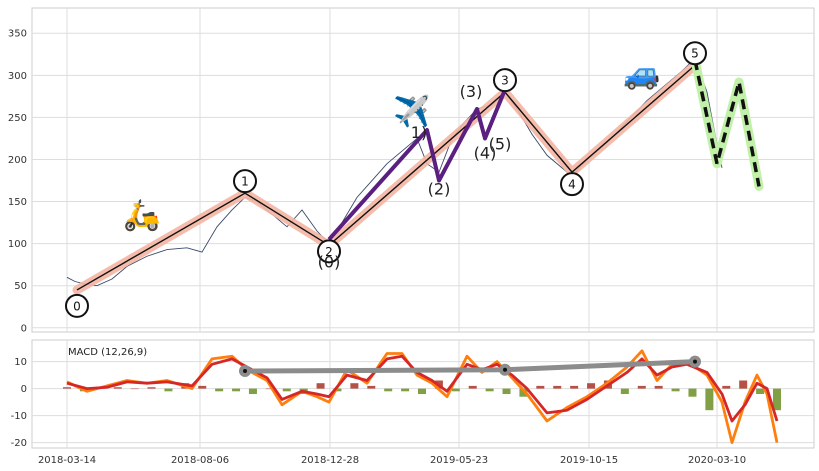 The height and width of the screenshot is (471, 819). Describe the element at coordinates (17, 244) in the screenshot. I see `price-ytick-label: 100` at that location.